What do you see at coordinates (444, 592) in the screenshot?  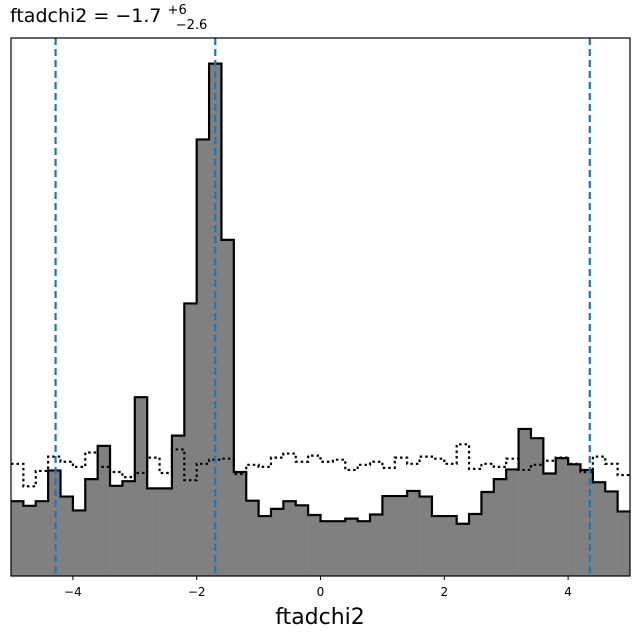 I see `x-tick-label: 2` at bounding box center [444, 592].